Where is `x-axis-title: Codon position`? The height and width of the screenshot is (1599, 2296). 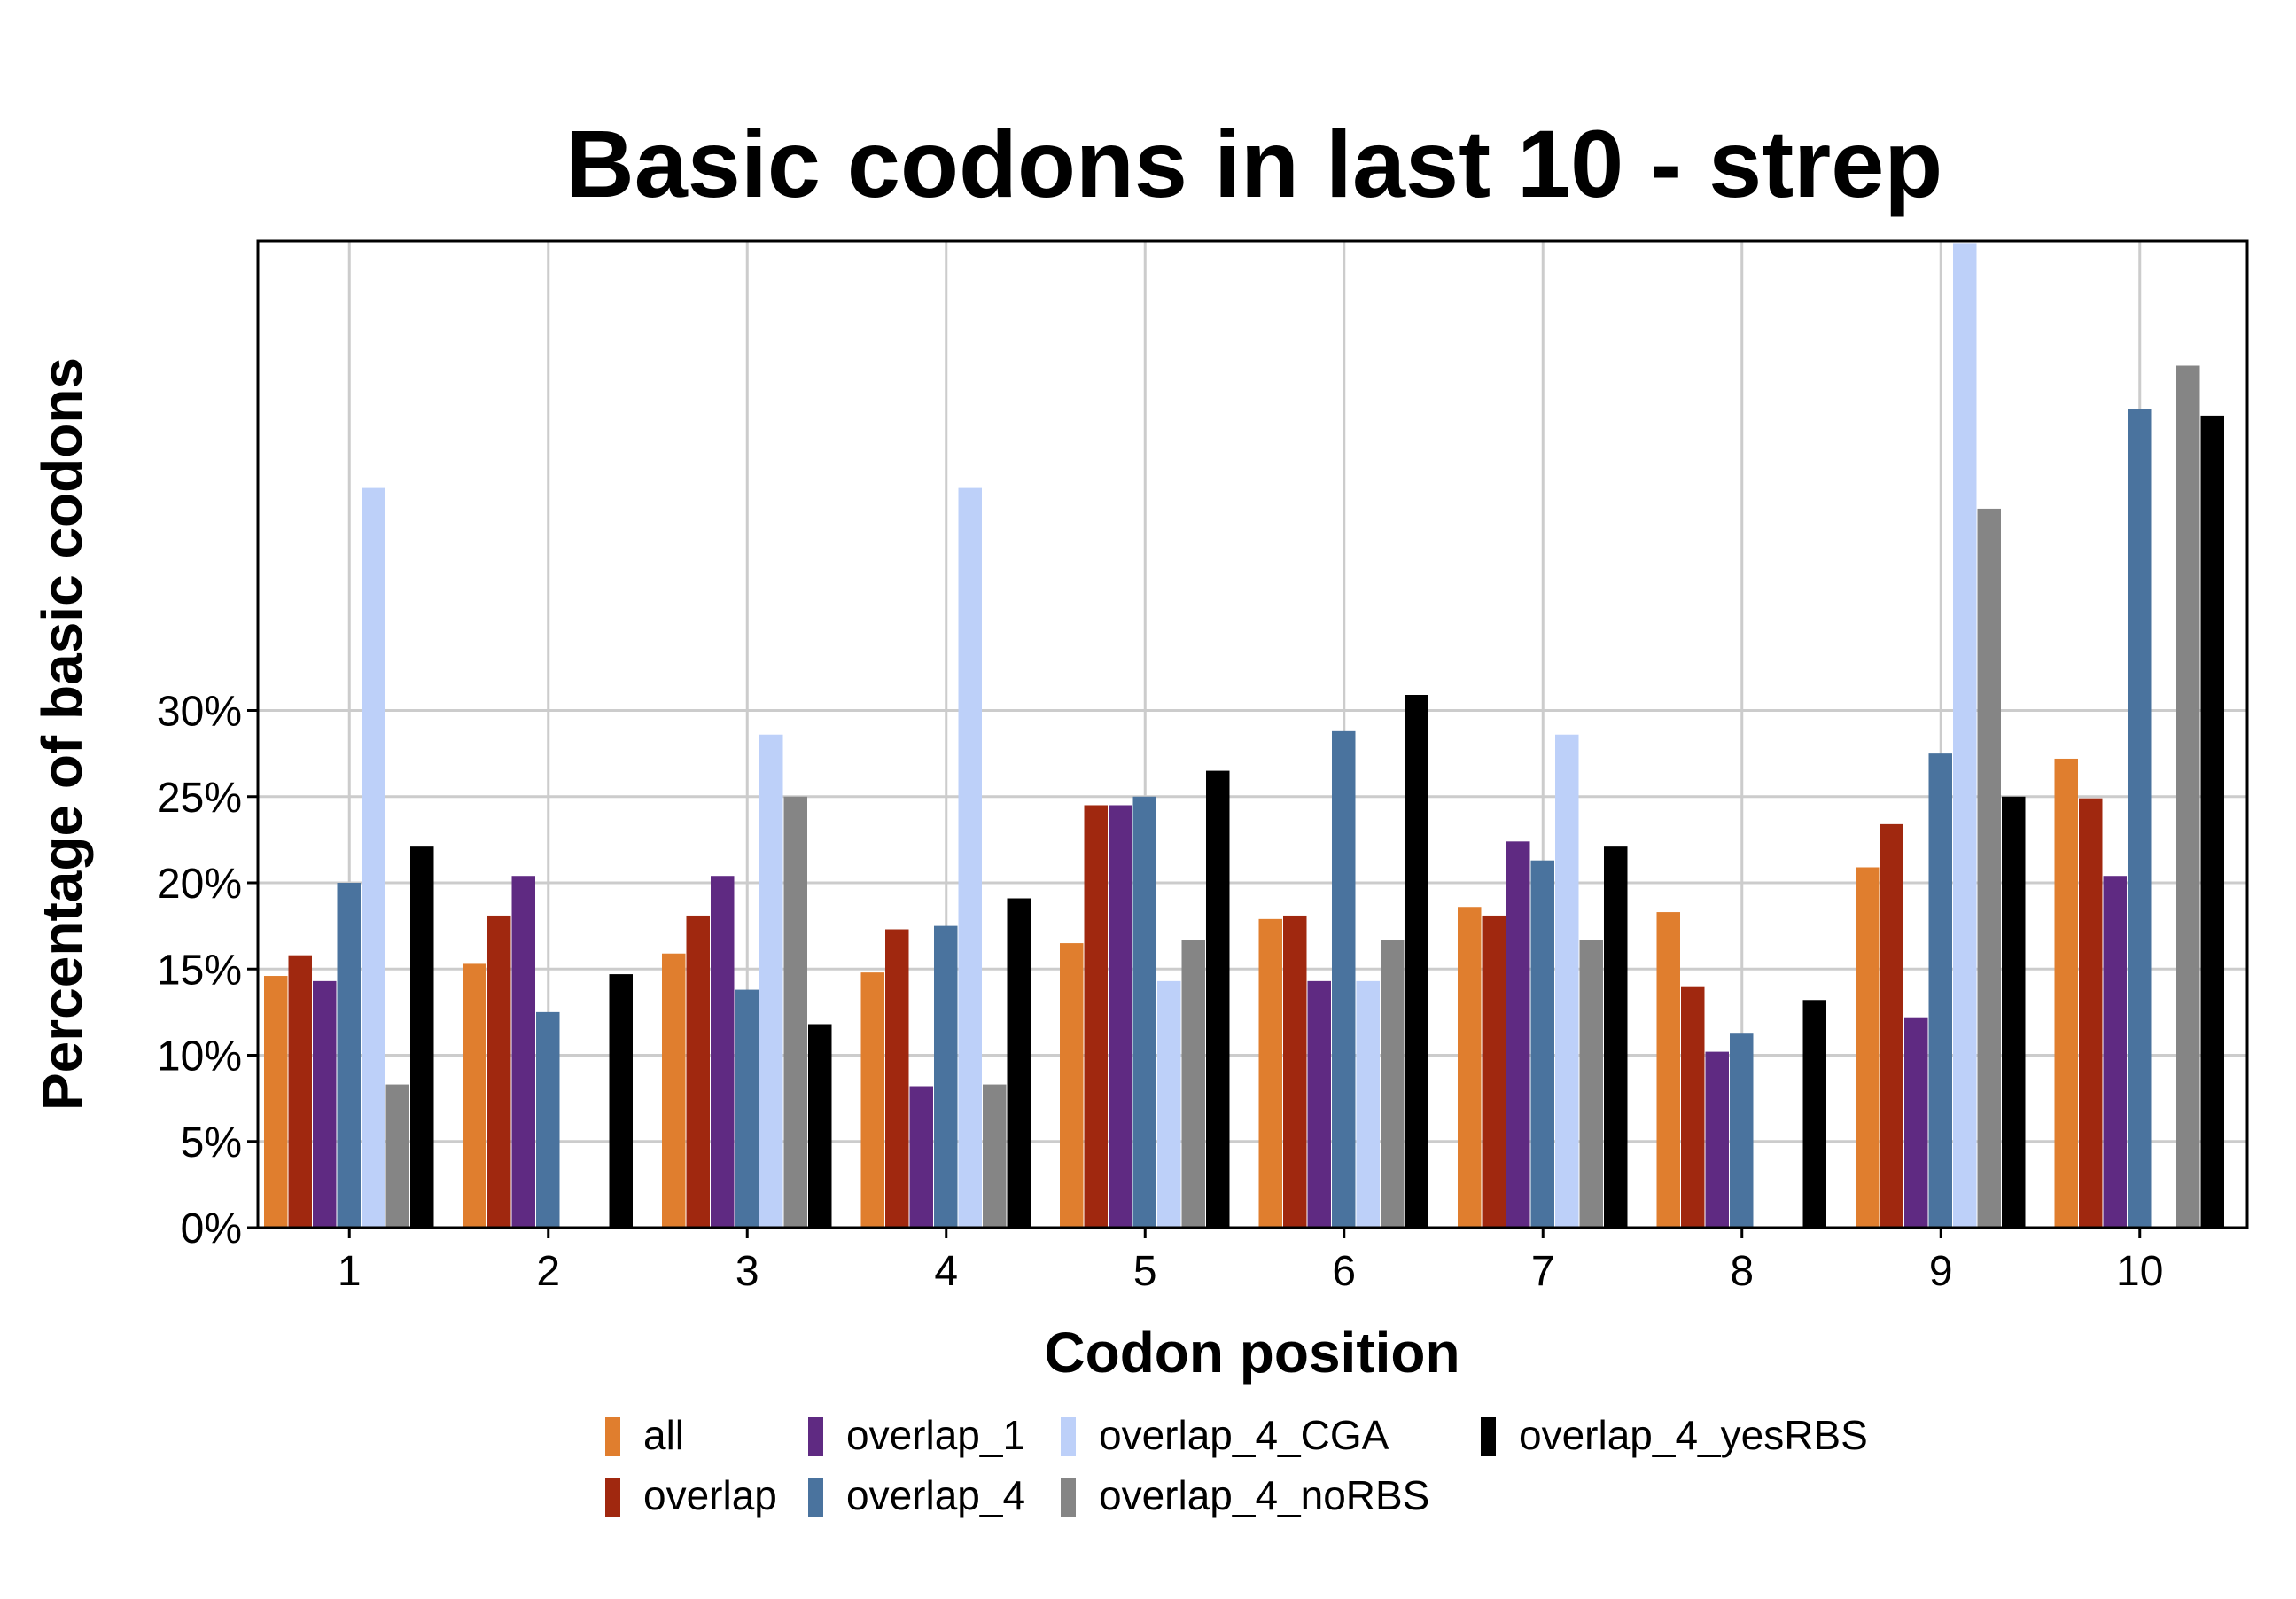
x-axis-title: Codon position is located at coordinates (1251, 1352).